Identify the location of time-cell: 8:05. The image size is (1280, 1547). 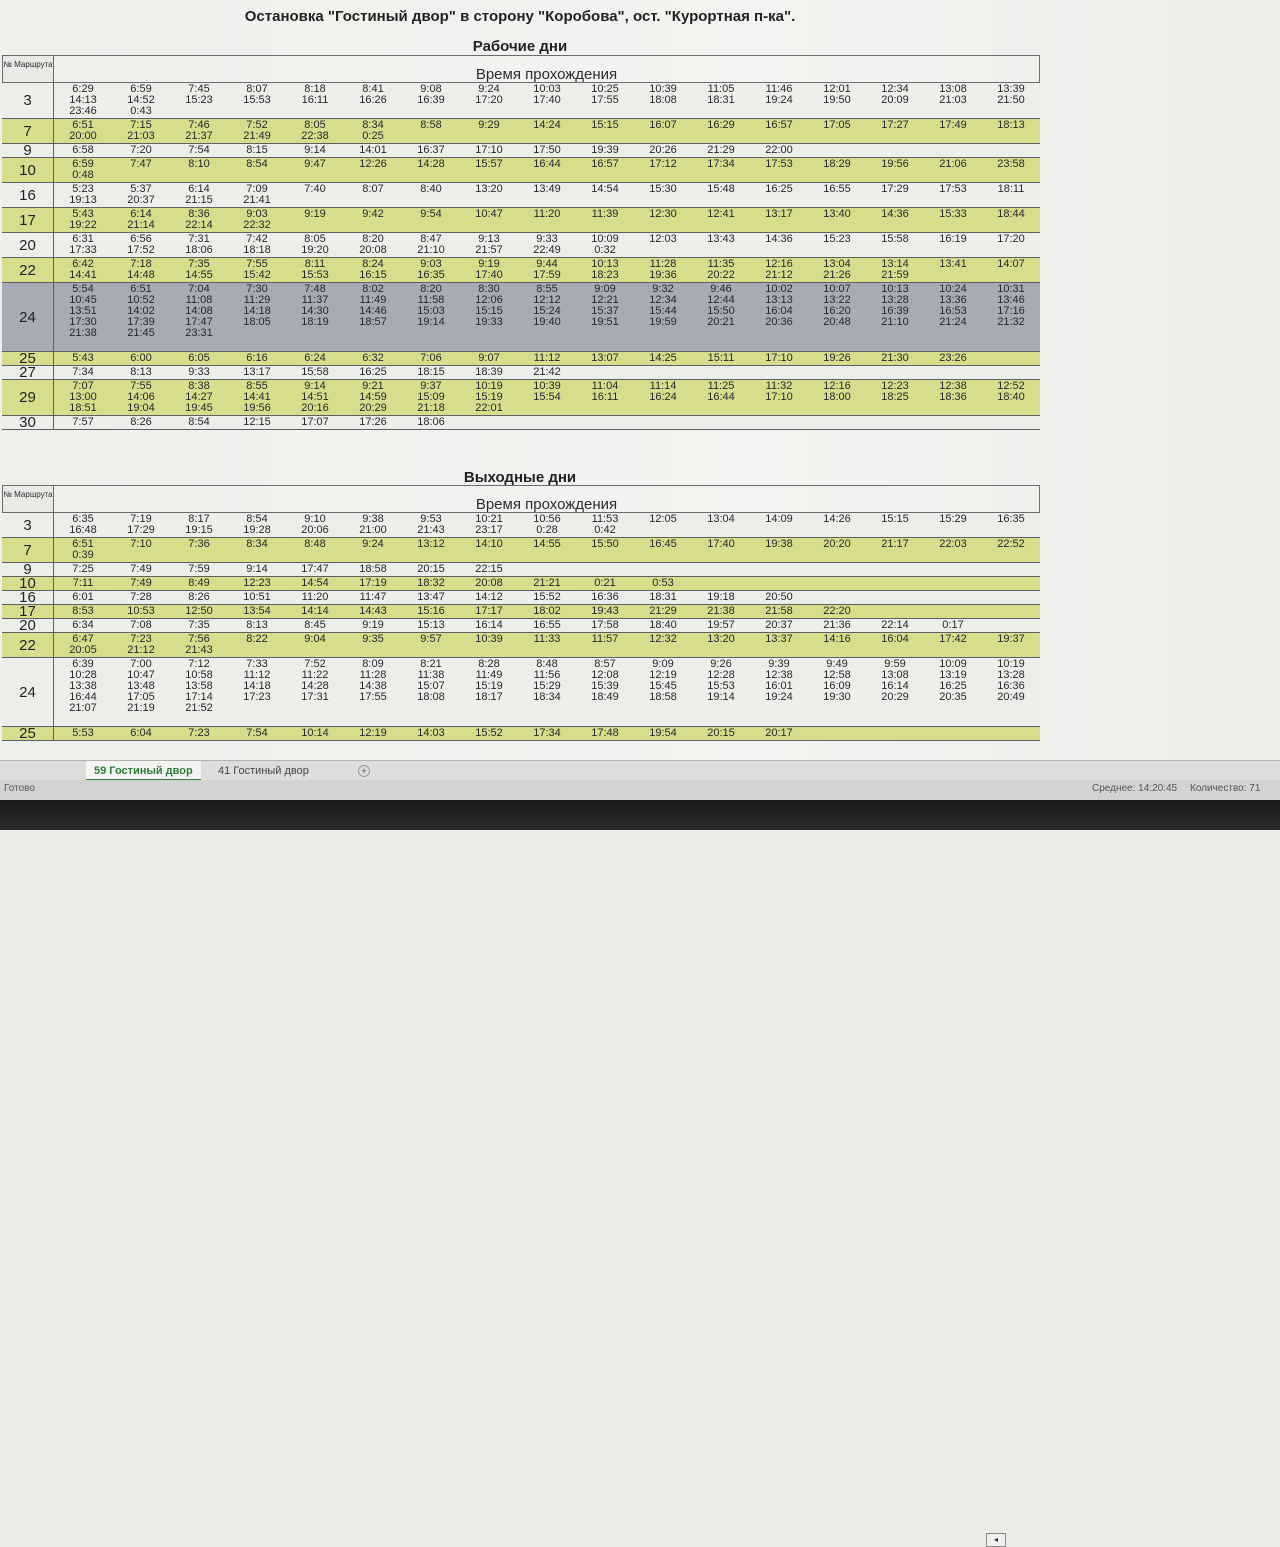
(315, 239).